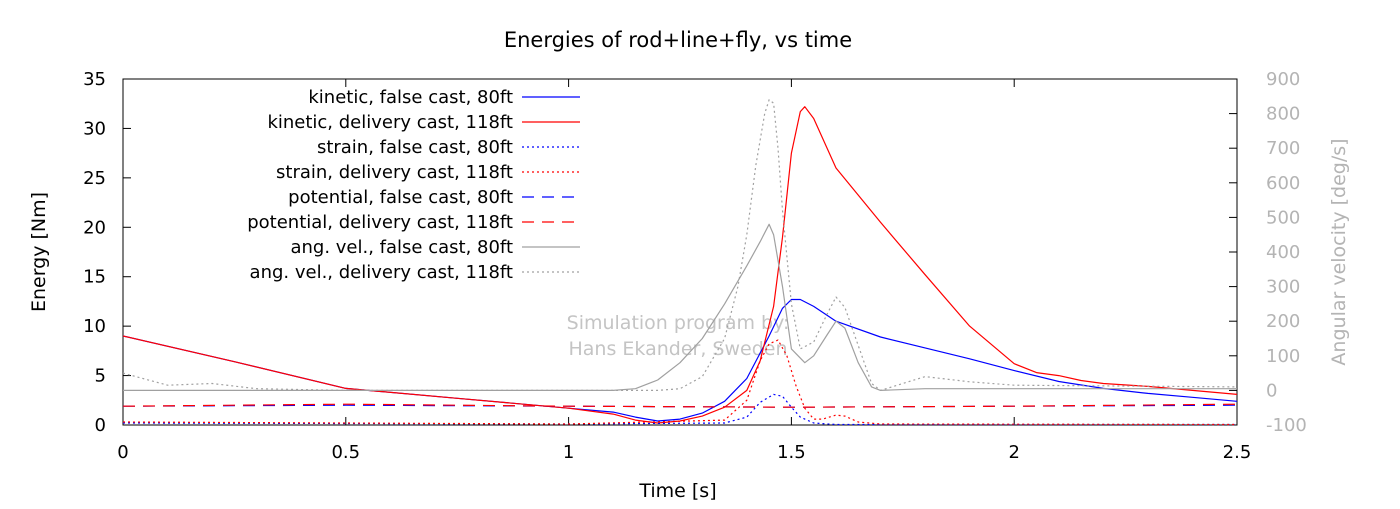  I want to click on legend-label: ang. vel., delivery cast, 118ft, so click(381, 272).